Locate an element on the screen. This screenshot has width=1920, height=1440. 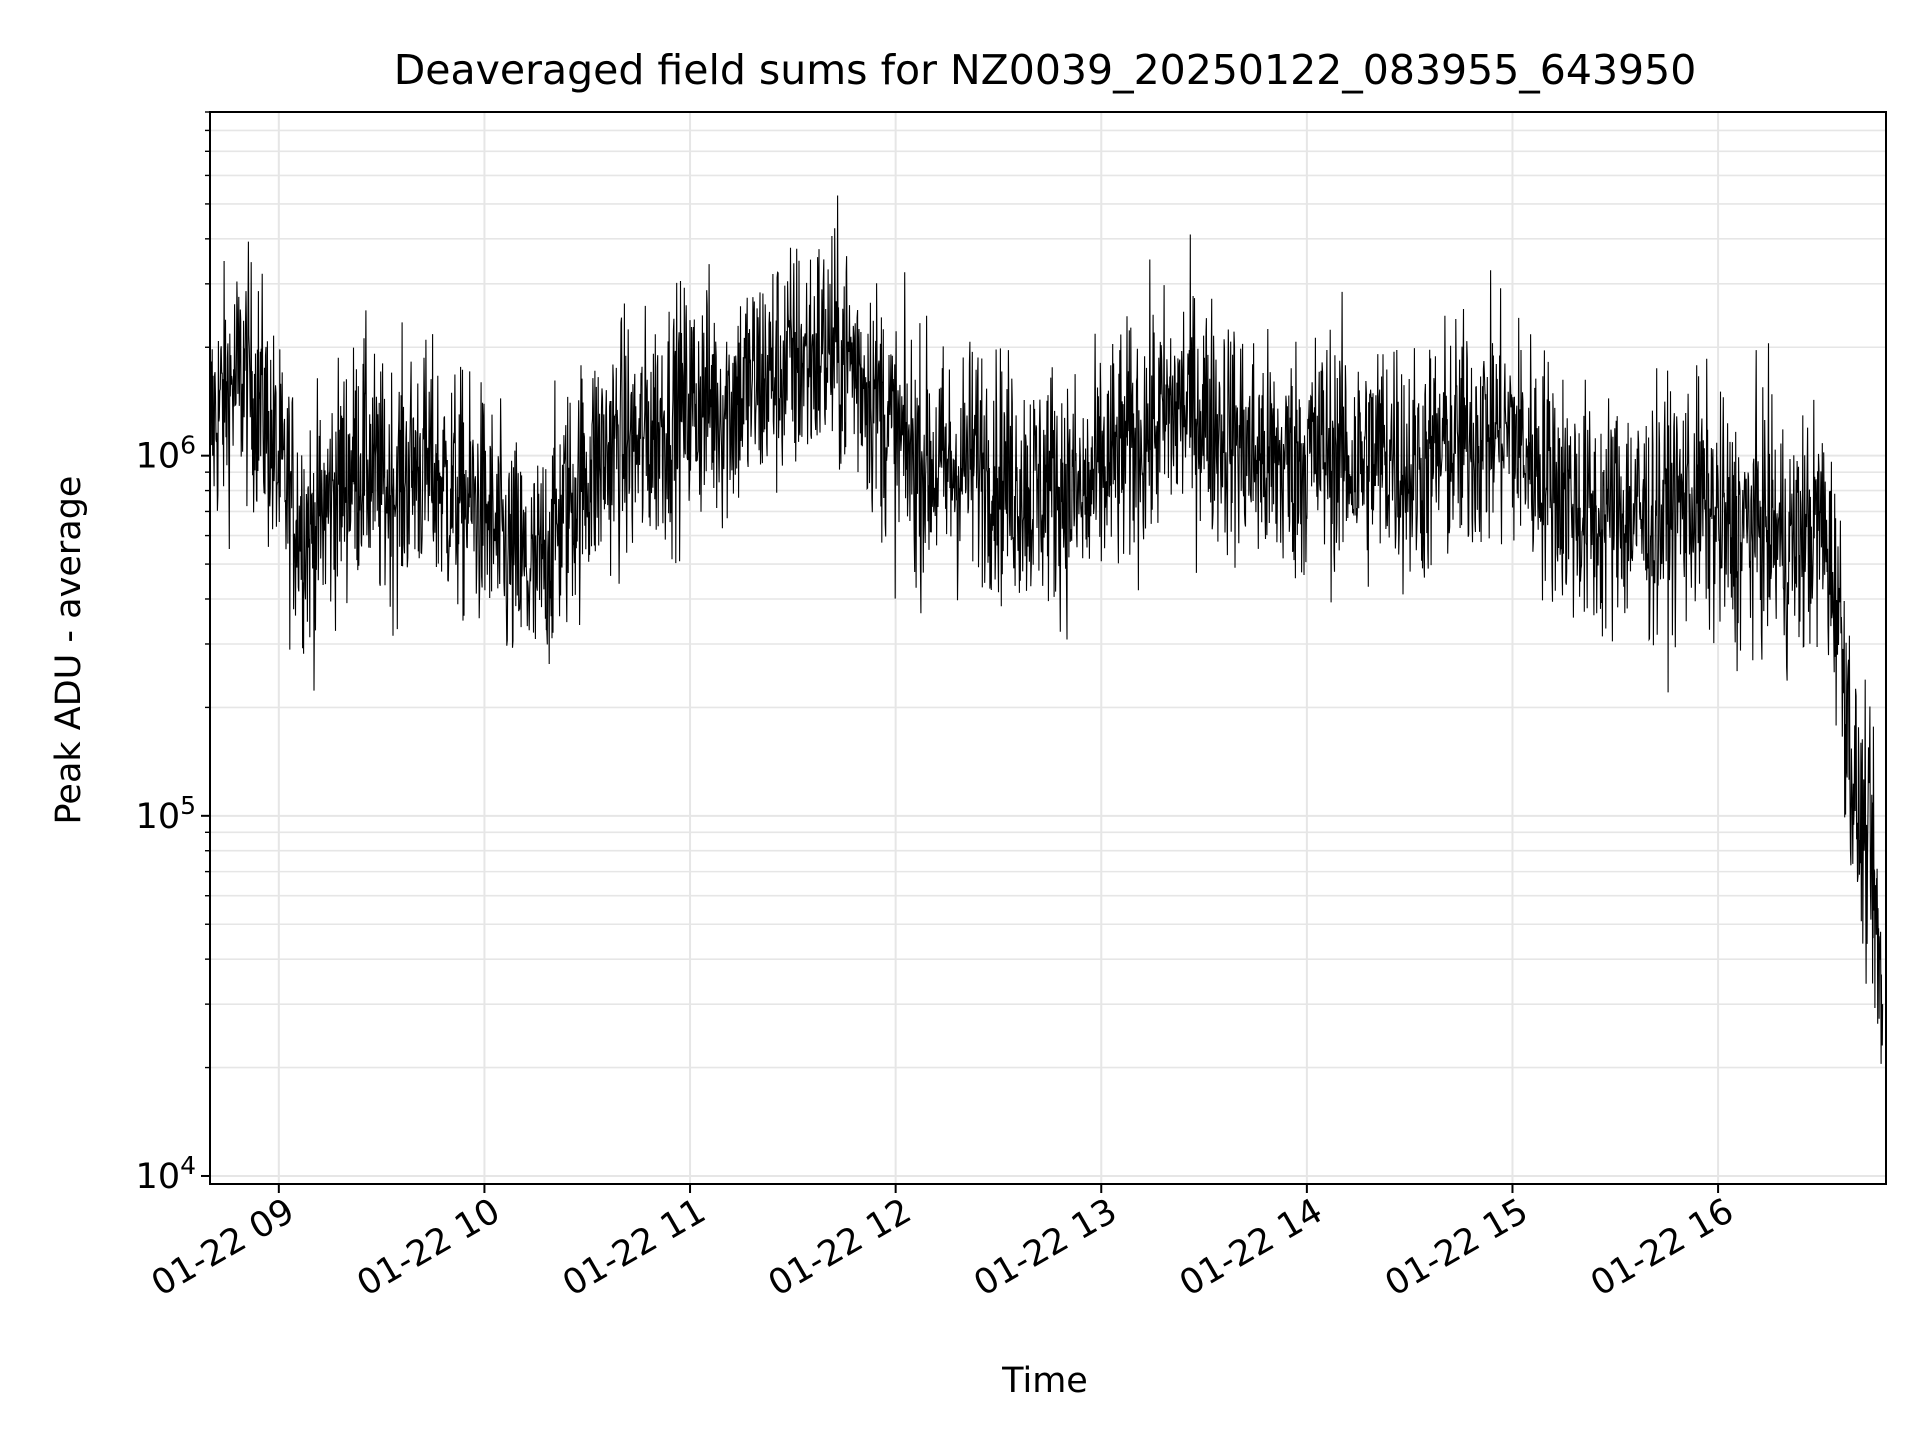
y-tick-label: 10⁴ is located at coordinates (166, 1174).